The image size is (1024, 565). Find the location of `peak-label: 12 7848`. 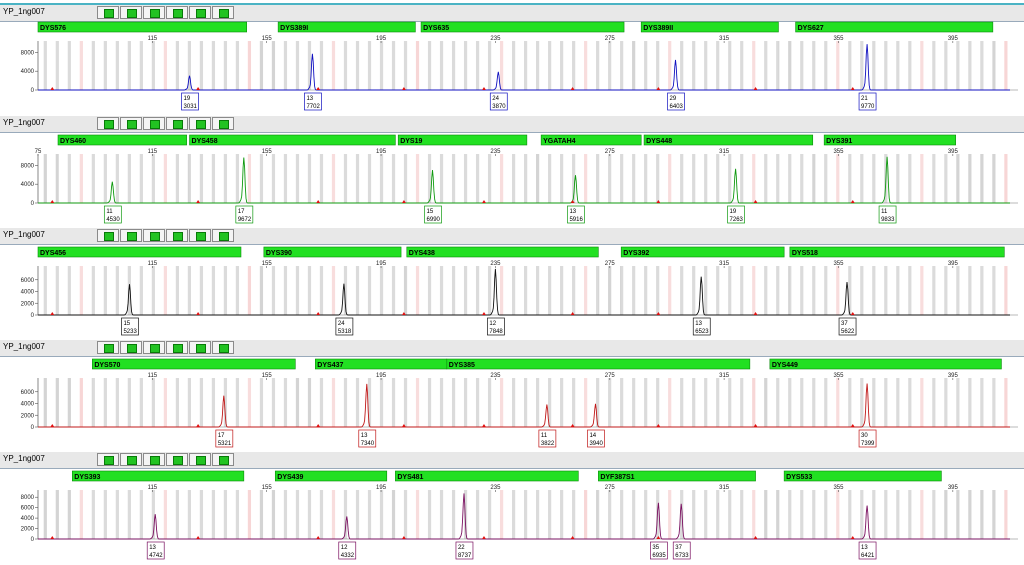

peak-label: 12 7848 is located at coordinates (496, 326).